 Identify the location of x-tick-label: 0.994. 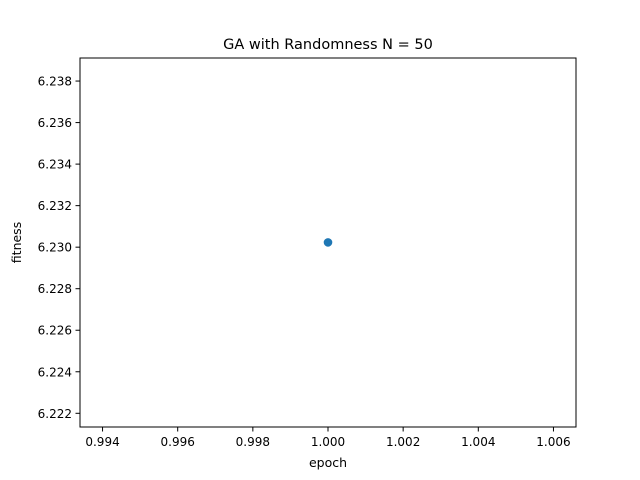
(102, 442).